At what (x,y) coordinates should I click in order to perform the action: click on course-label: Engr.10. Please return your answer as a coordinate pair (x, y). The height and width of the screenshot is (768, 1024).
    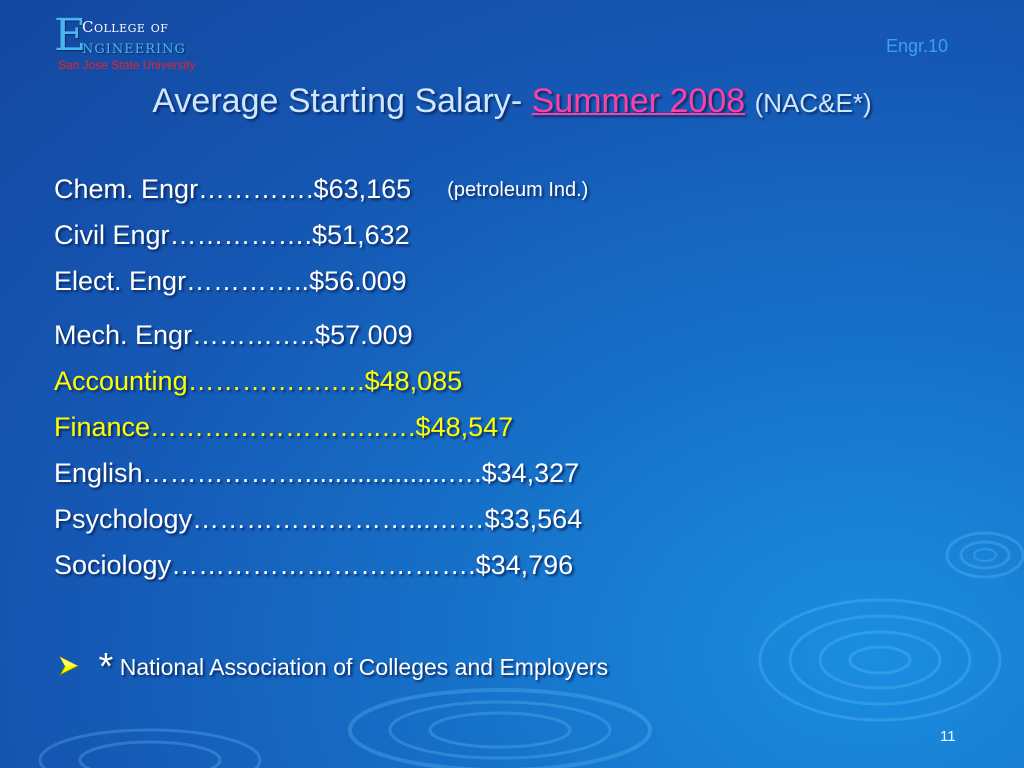
    Looking at the image, I should click on (916, 46).